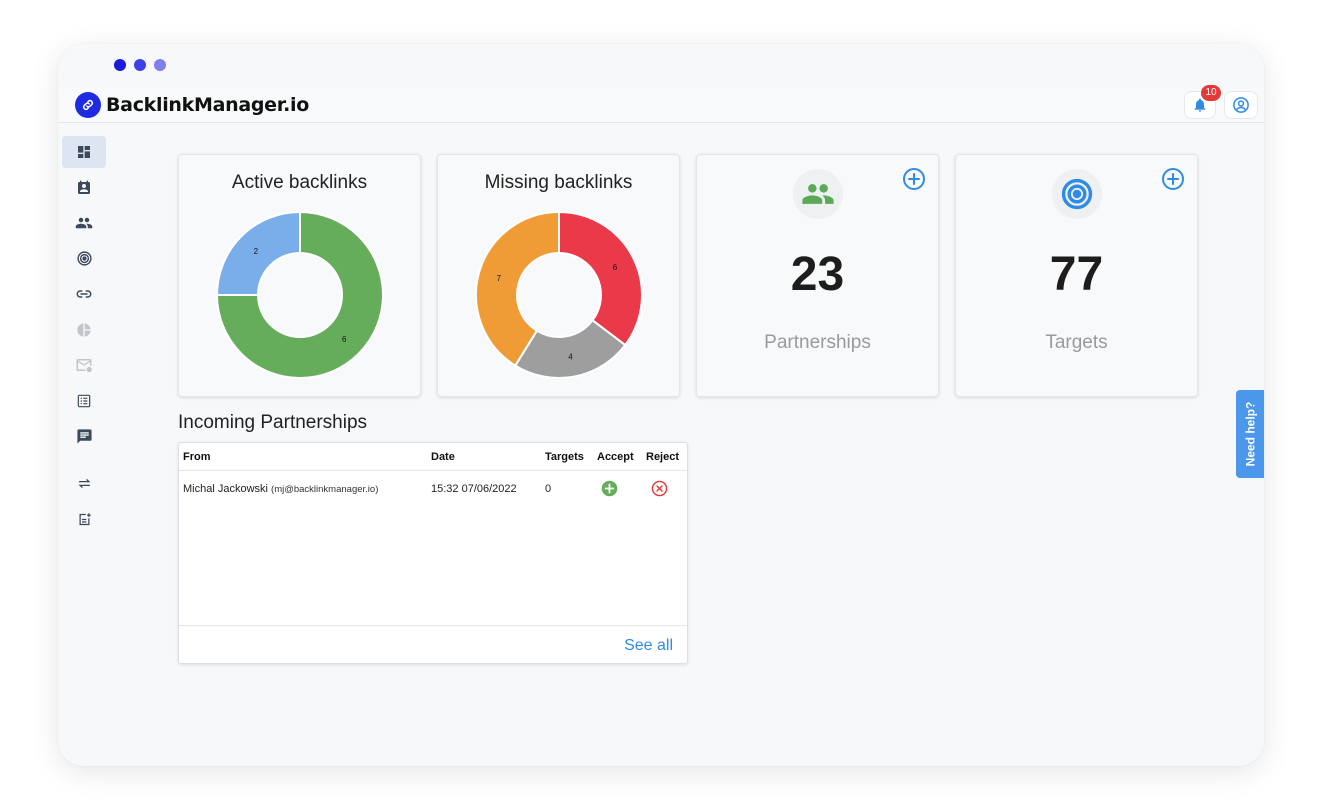  What do you see at coordinates (548, 489) in the screenshot?
I see `row-targets: 0` at bounding box center [548, 489].